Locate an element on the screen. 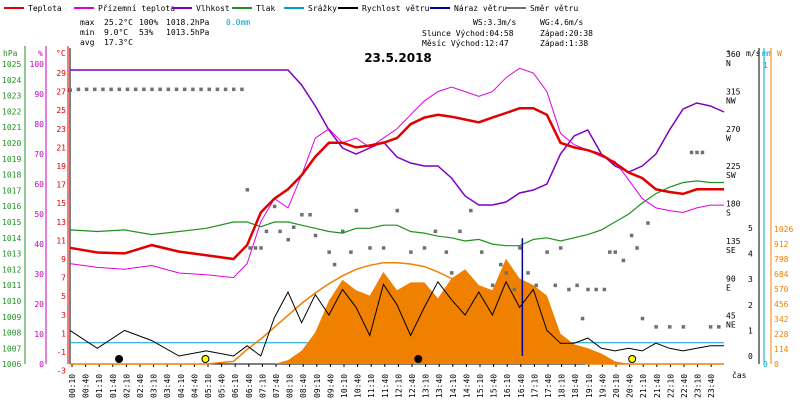 This screenshot has height=400, width=800. temp-tick-label: 25 is located at coordinates (61, 110).